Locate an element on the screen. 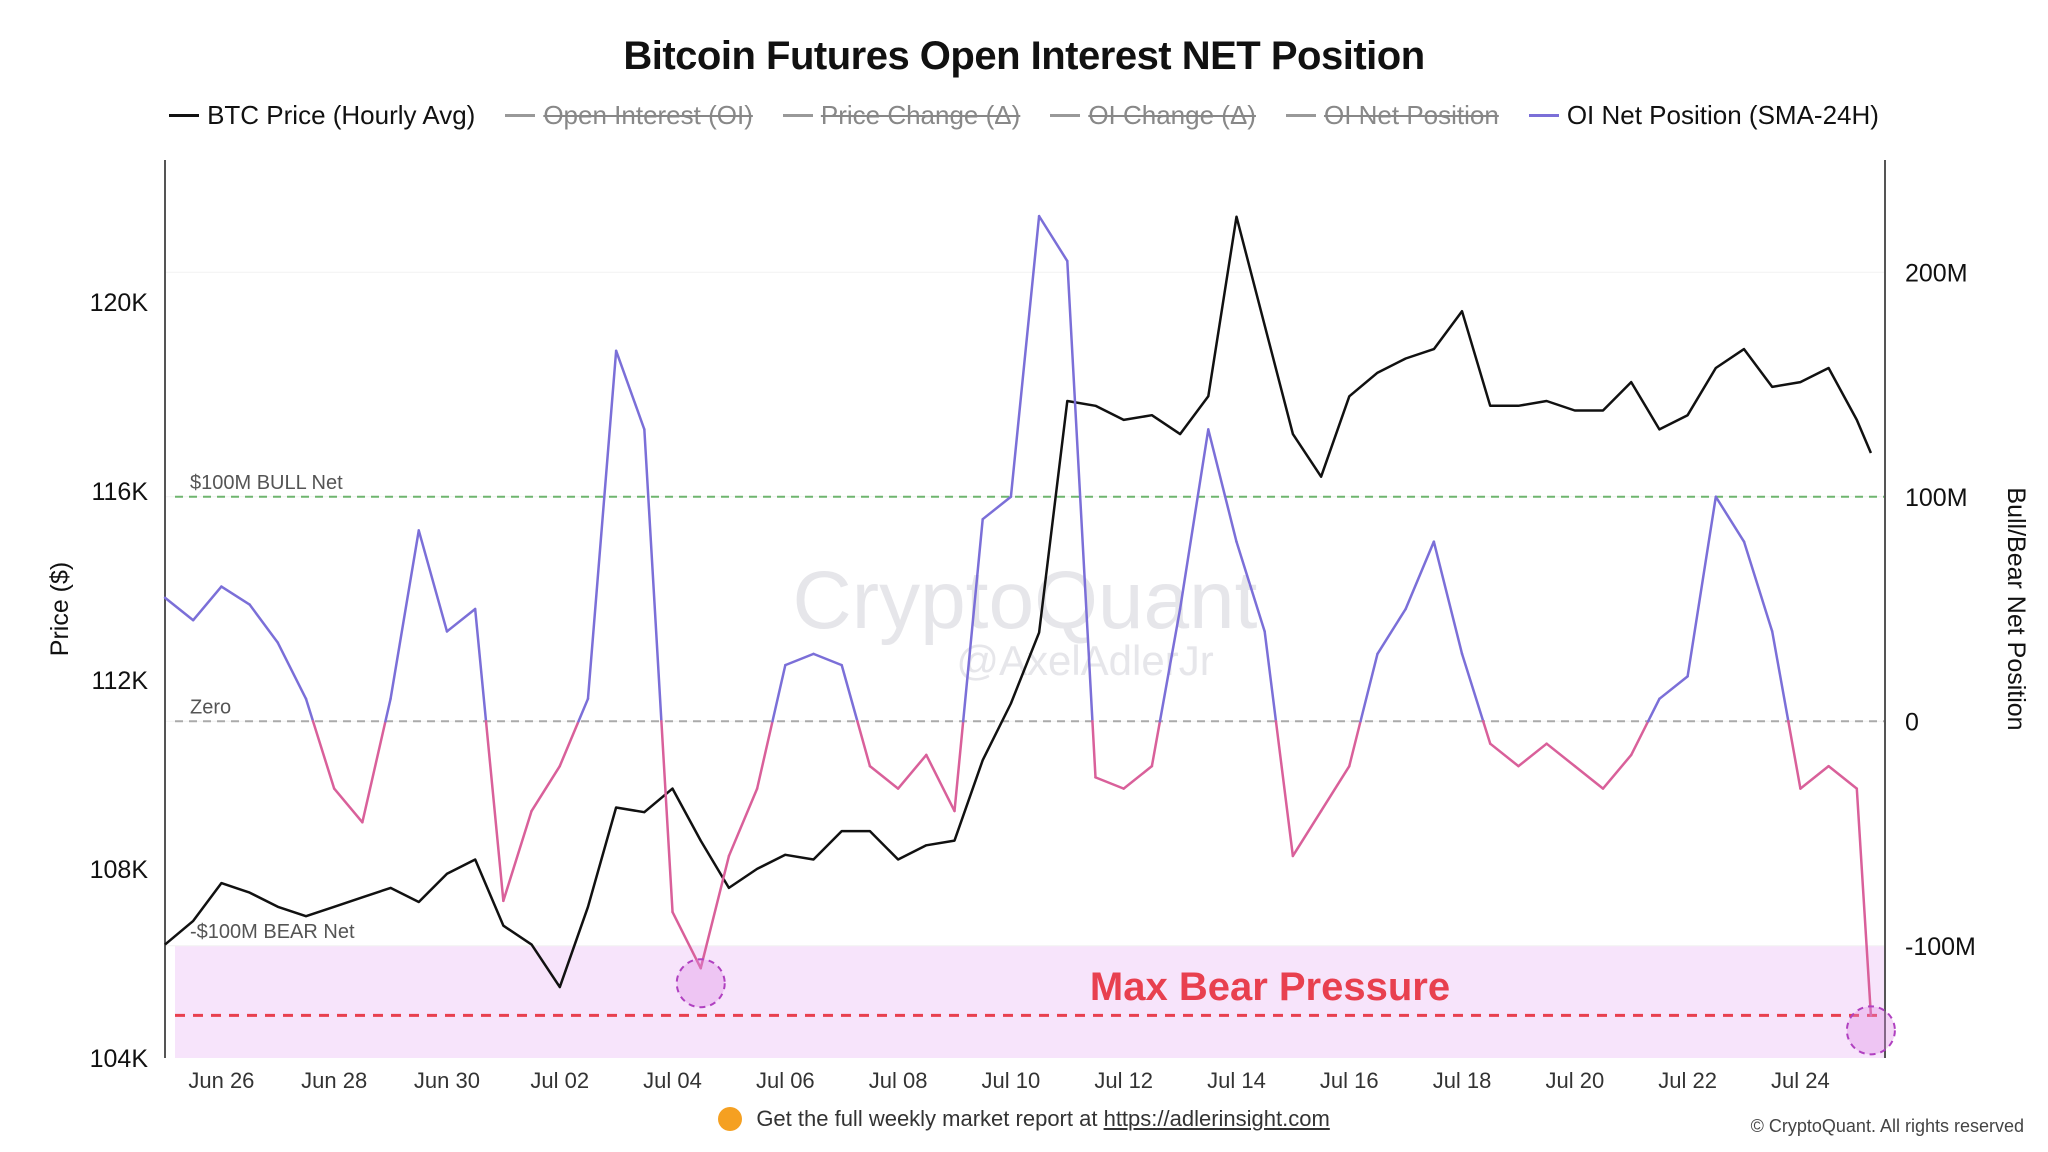  x-tick-label: Jul 06 is located at coordinates (785, 1080).